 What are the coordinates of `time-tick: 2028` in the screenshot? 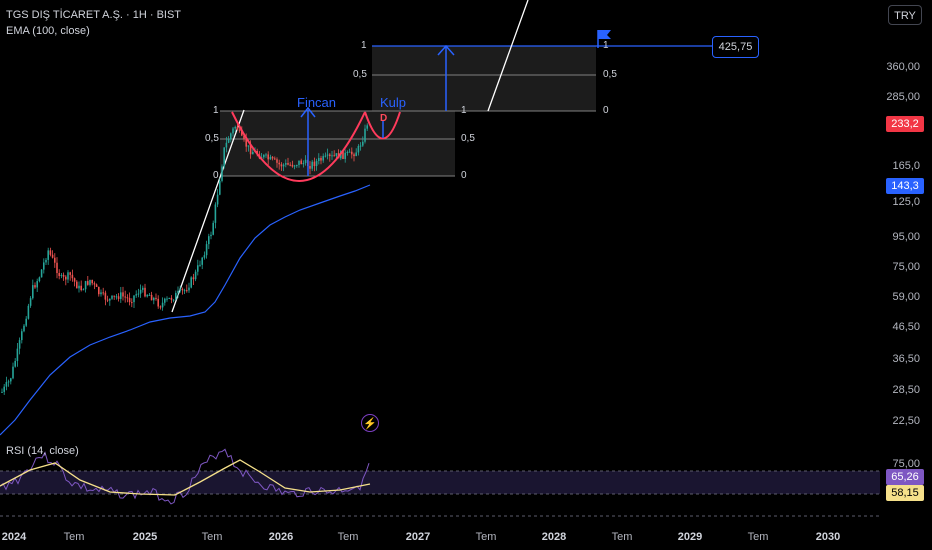 It's located at (554, 537).